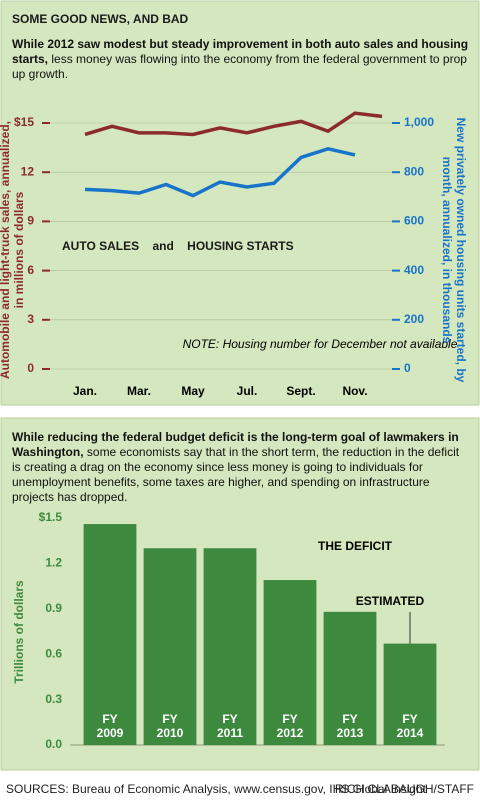 This screenshot has height=800, width=480. Describe the element at coordinates (354, 391) in the screenshot. I see `x-tick-label: Nov.` at that location.